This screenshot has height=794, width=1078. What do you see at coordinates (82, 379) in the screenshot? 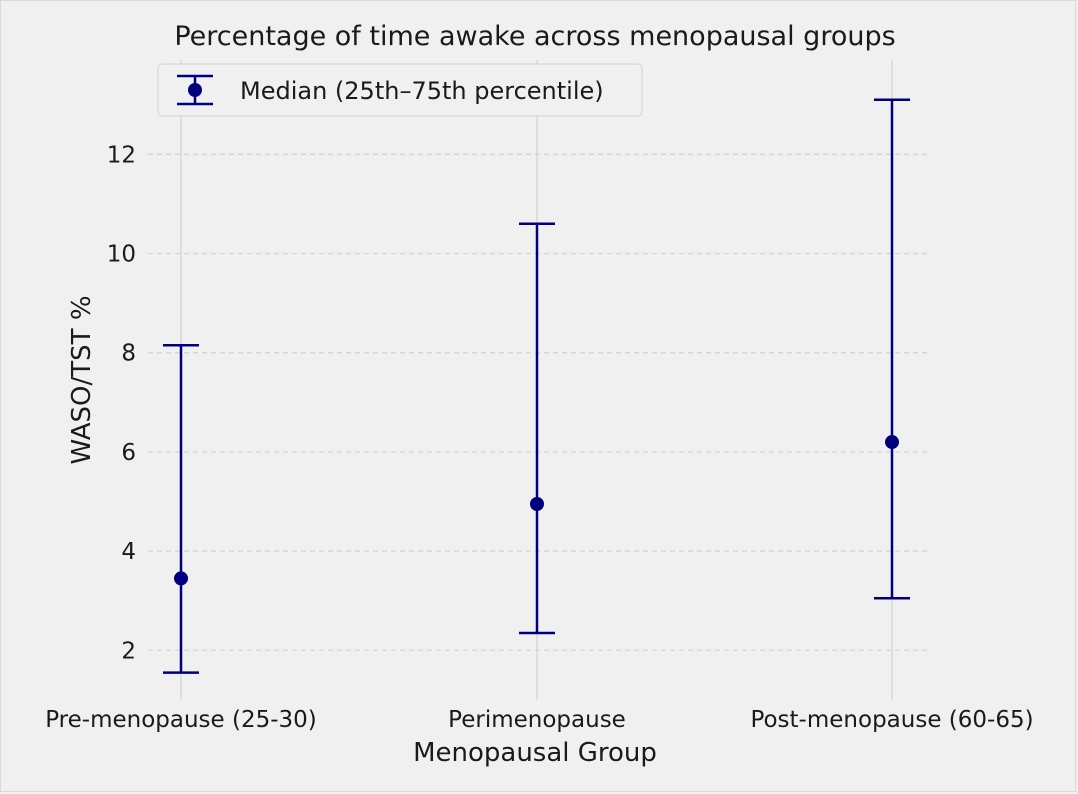
I see `y-axis-label: WASO/TST %` at bounding box center [82, 379].